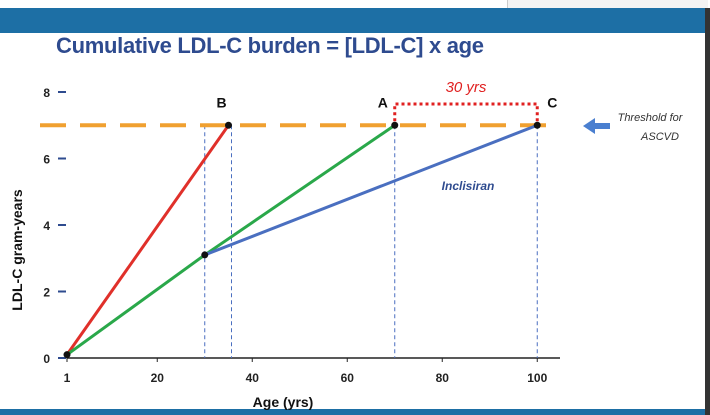 This screenshot has height=415, width=710. I want to click on x-axis-label: Age (yrs), so click(283, 402).